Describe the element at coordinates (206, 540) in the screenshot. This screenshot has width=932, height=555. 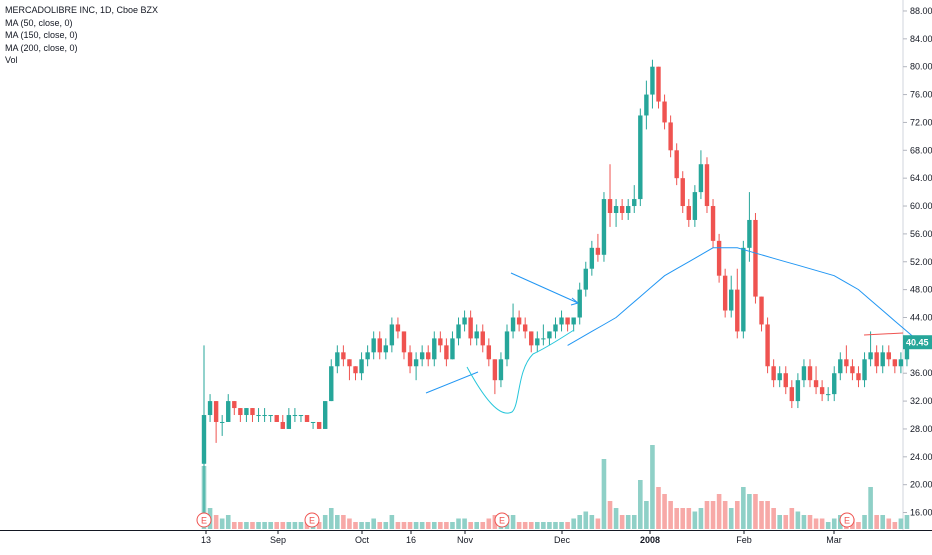
I see `time-tick-label: 13` at that location.